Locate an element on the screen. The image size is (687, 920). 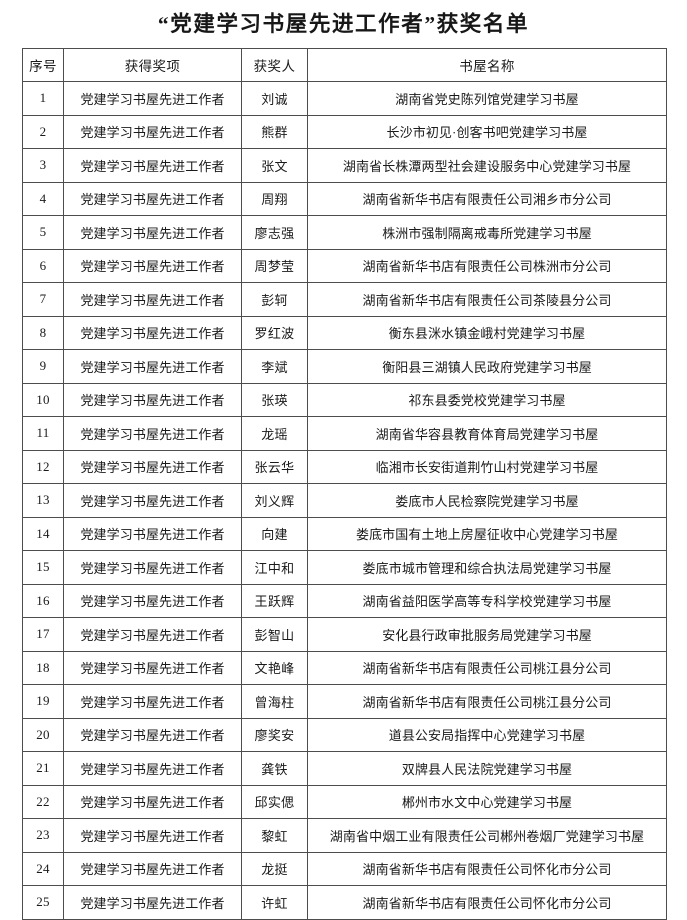
cell-no: 18 is located at coordinates (43, 667).